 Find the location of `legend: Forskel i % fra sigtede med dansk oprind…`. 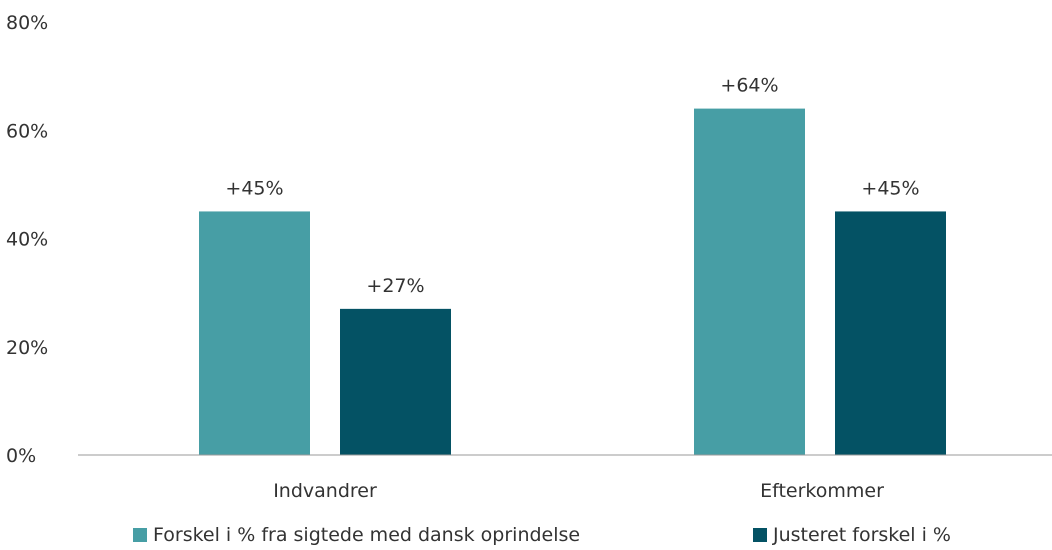

legend: Forskel i % fra sigtede med dansk oprind… is located at coordinates (526, 537).